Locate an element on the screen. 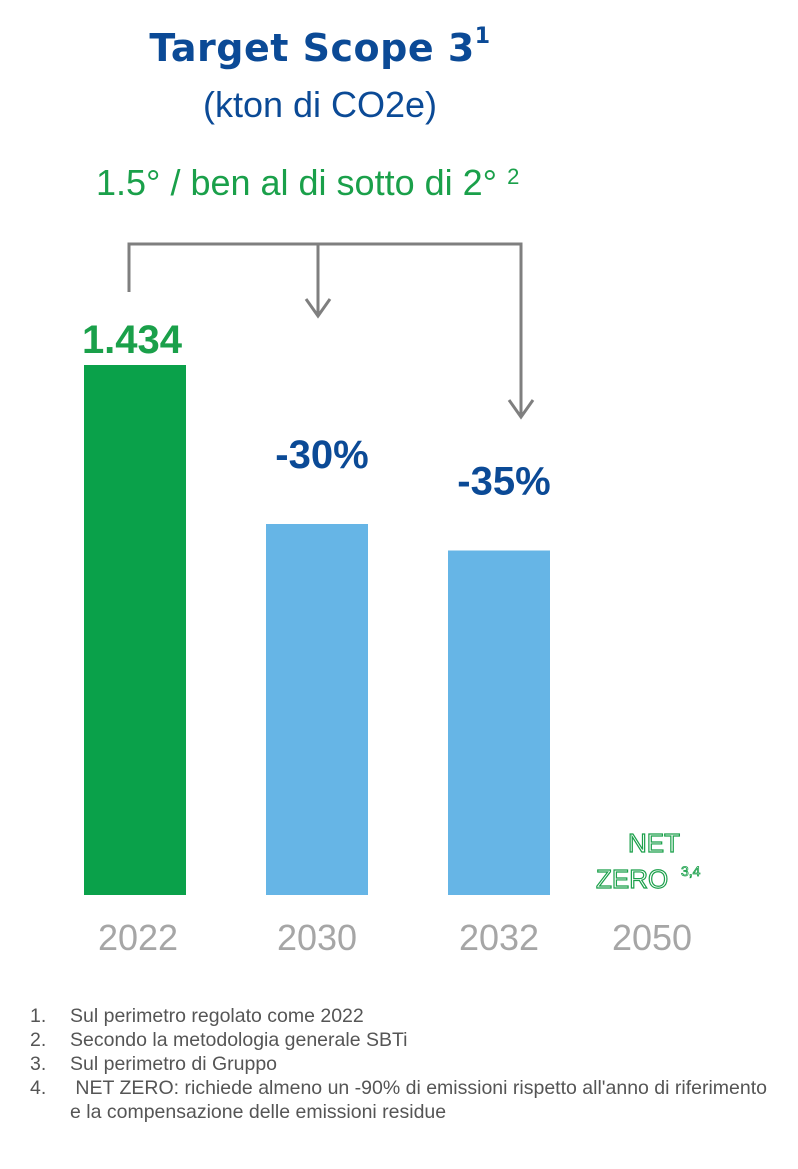 The image size is (798, 1169). x-tick-label-2030: 2030 is located at coordinates (317, 937).